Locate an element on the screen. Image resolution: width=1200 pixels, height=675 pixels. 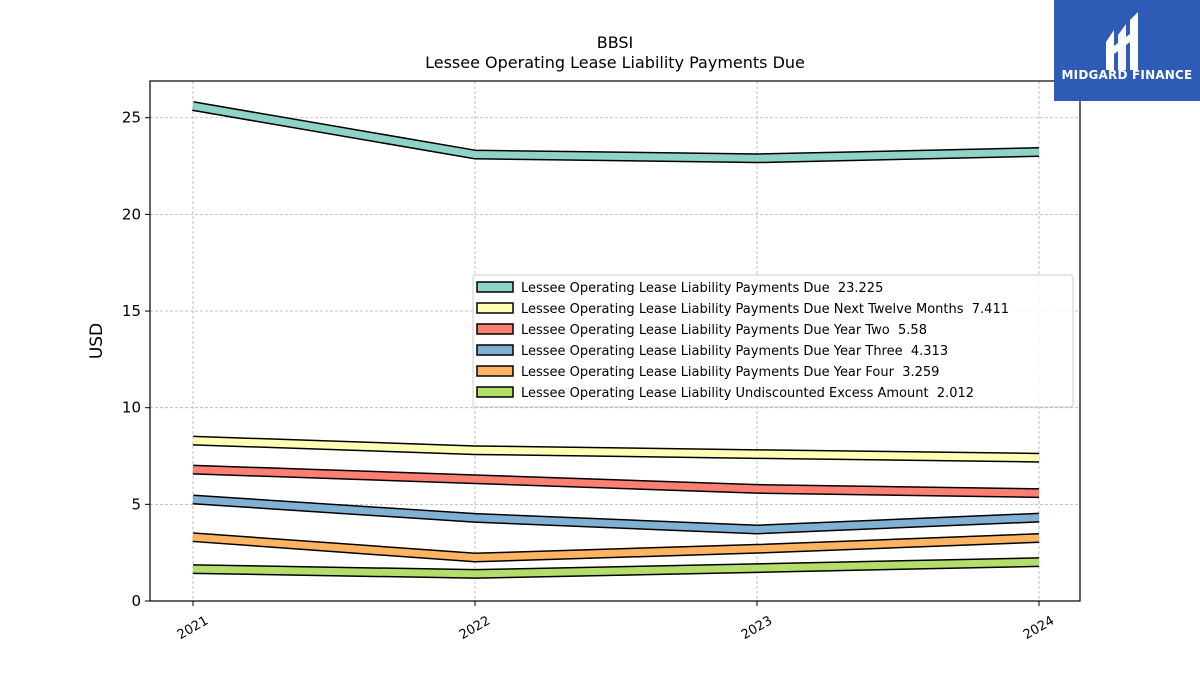
y-tick-label: 20 is located at coordinates (131, 214).